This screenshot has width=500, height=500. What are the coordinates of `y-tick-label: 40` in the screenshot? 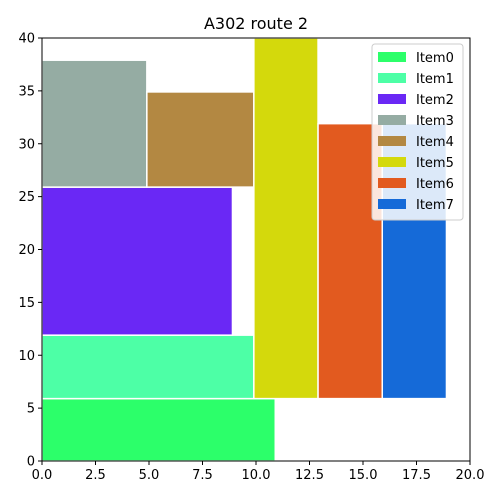 It's located at (26, 39).